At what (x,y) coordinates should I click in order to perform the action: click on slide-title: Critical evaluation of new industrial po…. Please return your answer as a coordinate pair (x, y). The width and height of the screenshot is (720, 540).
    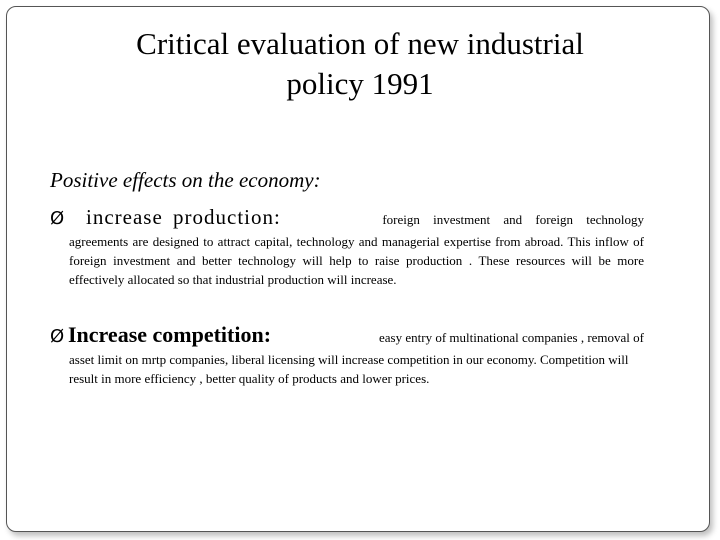
    Looking at the image, I should click on (360, 64).